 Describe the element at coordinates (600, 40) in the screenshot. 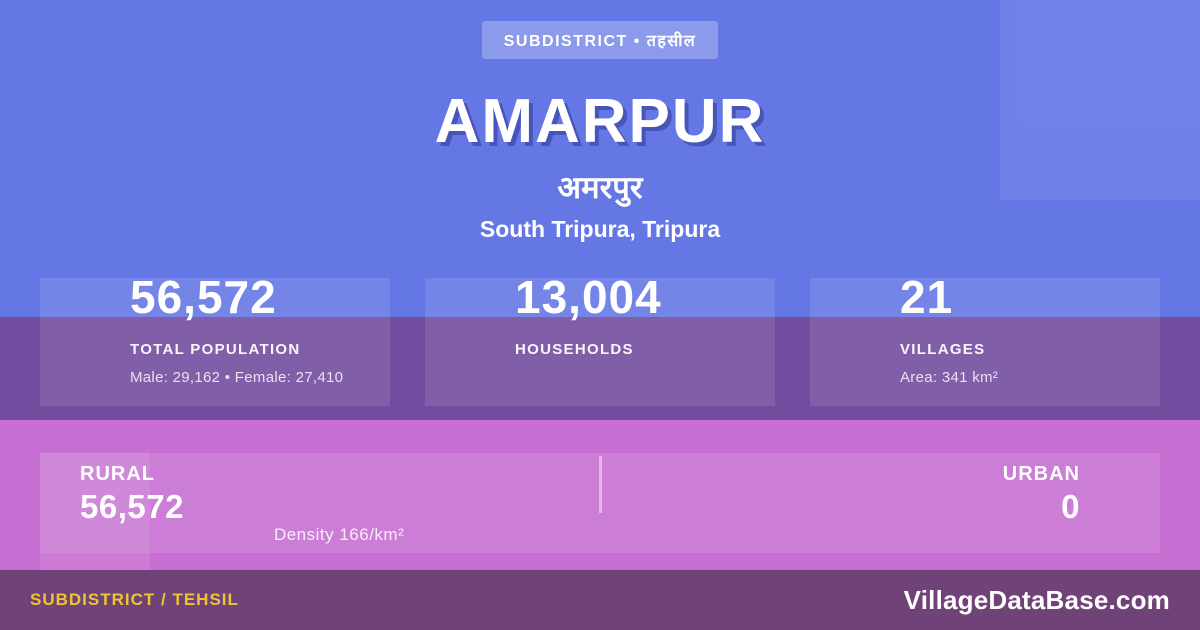

I see `entity-type-badge: SUBDISTRICT • तहसील` at that location.